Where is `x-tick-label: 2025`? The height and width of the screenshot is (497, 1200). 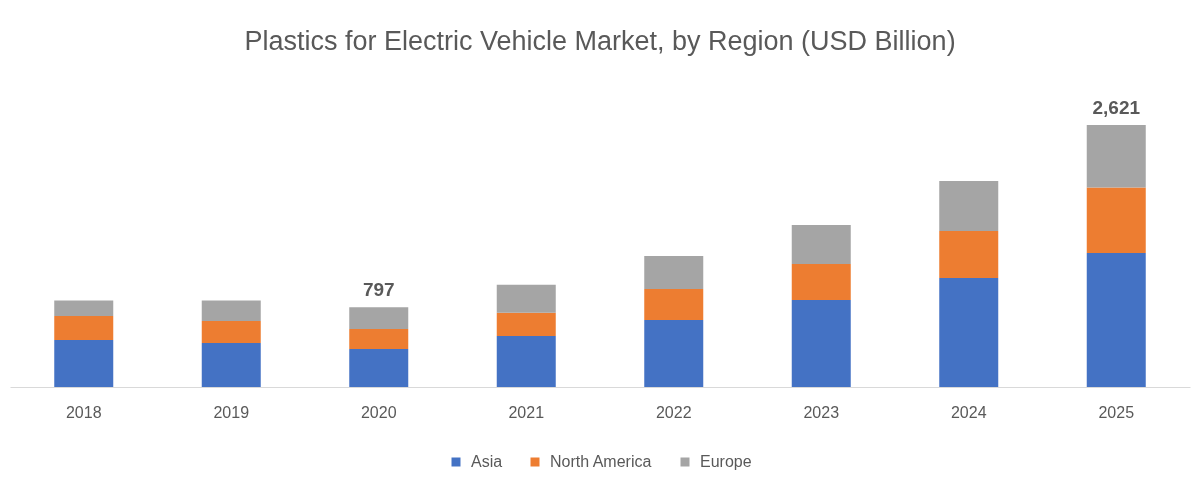
x-tick-label: 2025 is located at coordinates (1116, 412).